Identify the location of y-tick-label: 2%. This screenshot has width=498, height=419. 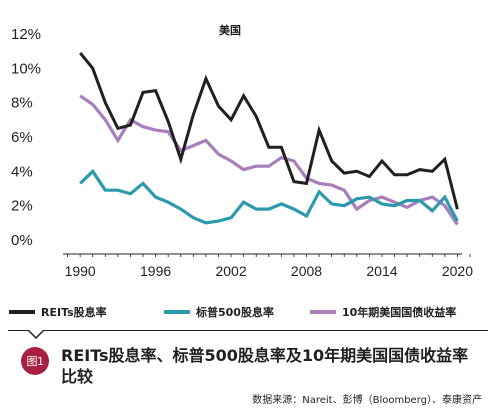
(22, 206).